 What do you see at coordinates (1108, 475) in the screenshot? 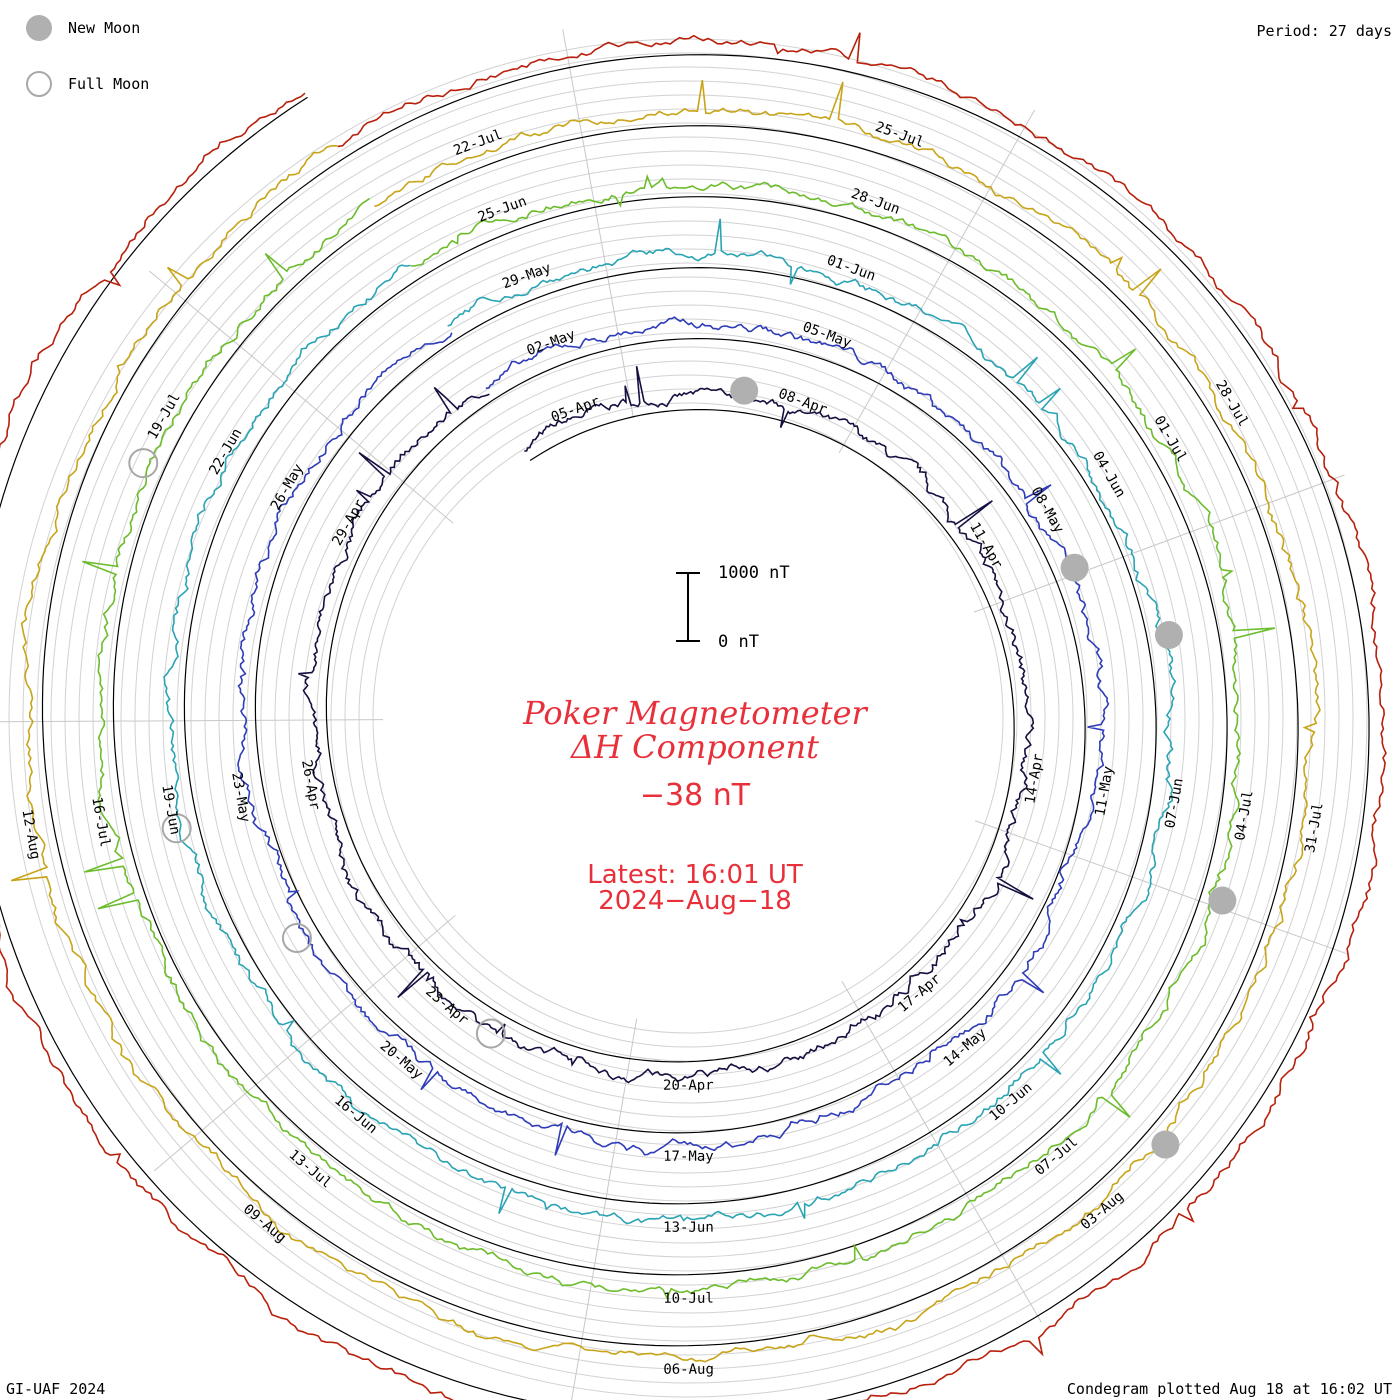
I see `date-label: 04-Jun` at bounding box center [1108, 475].